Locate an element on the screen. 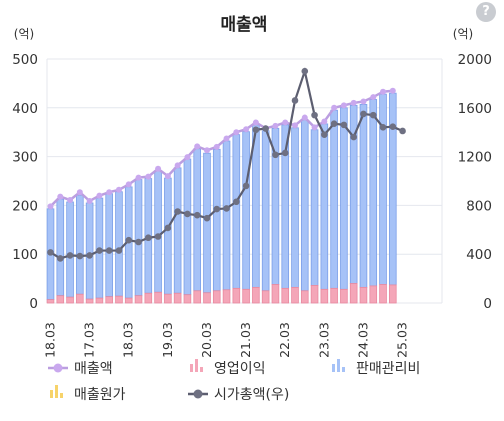 The image size is (504, 421). right-axis-ticks: 0 400 800 1200 1600 2000 is located at coordinates (475, 182).